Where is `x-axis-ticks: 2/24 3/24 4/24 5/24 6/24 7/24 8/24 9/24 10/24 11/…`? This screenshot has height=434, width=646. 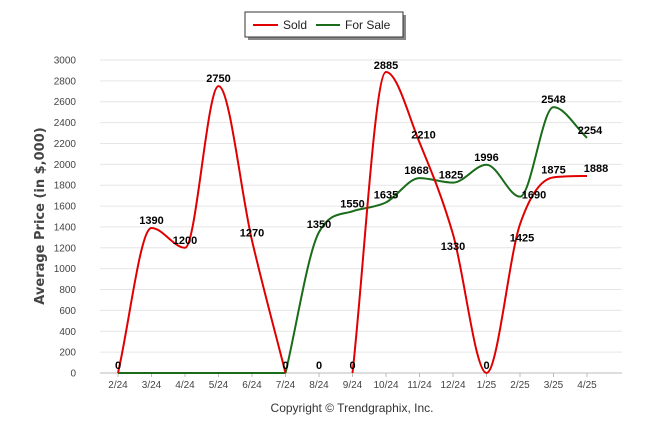 x-axis-ticks: 2/24 3/24 4/24 5/24 6/24 7/24 8/24 9/24 10/24 11/… is located at coordinates (352, 382).